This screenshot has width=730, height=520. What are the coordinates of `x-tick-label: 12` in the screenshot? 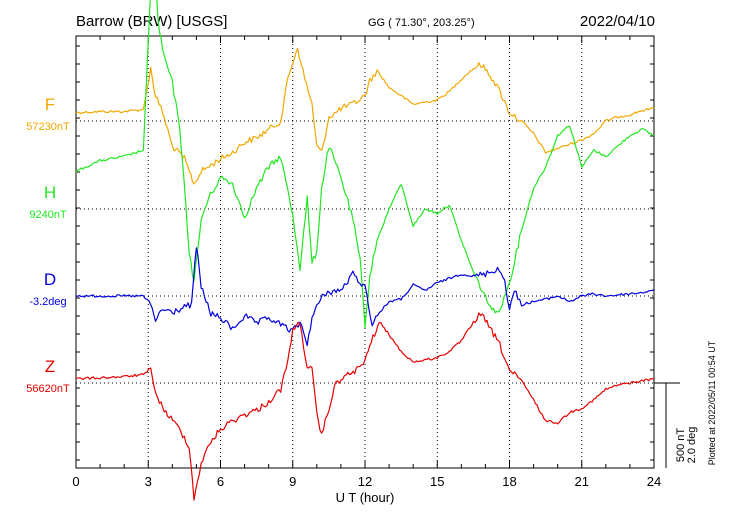 It's located at (365, 481).